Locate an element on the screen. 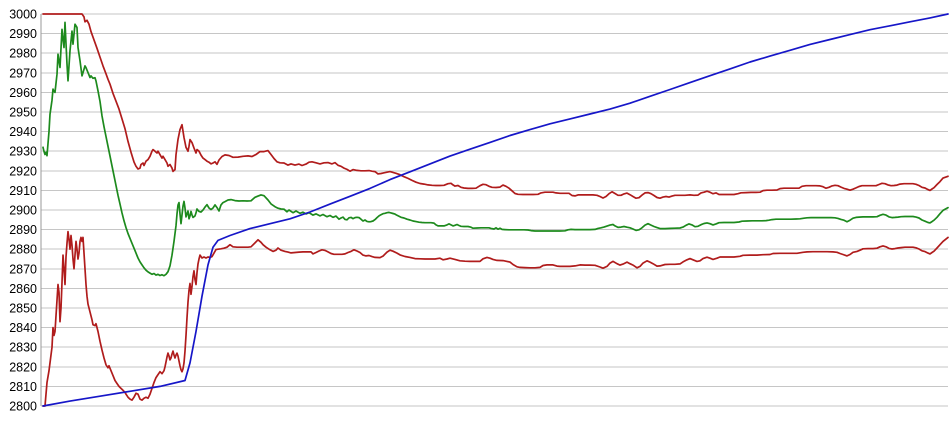  y-tick-label-2960: 2960 is located at coordinates (23, 93).